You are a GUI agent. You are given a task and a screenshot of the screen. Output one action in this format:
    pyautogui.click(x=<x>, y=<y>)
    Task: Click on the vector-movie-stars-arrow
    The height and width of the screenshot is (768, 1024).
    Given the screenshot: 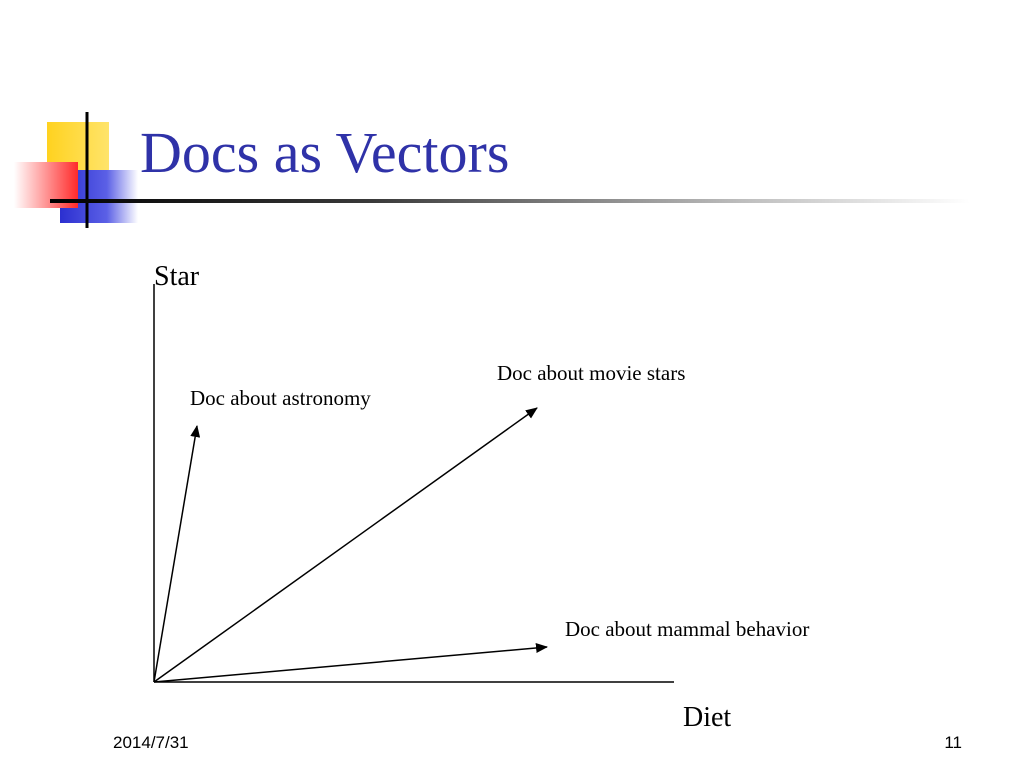 What is the action you would take?
    pyautogui.click(x=345, y=545)
    